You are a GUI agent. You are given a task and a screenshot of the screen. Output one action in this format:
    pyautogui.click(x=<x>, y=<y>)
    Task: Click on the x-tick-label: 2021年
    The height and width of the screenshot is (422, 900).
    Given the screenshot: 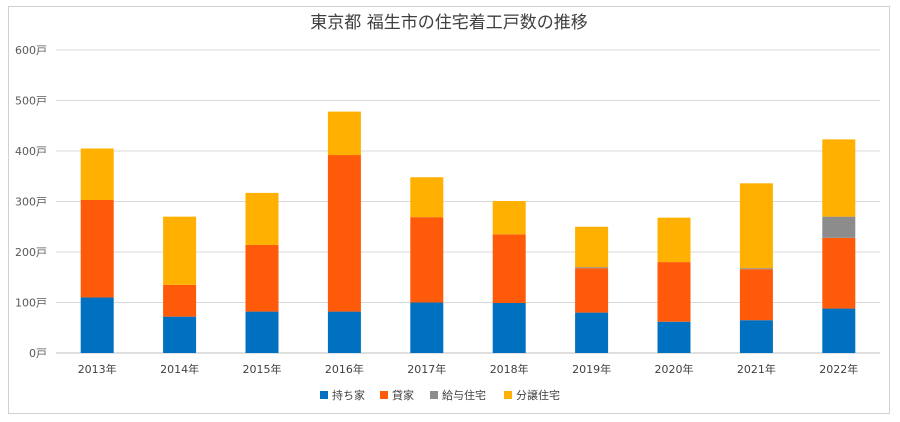 What is the action you would take?
    pyautogui.click(x=756, y=369)
    